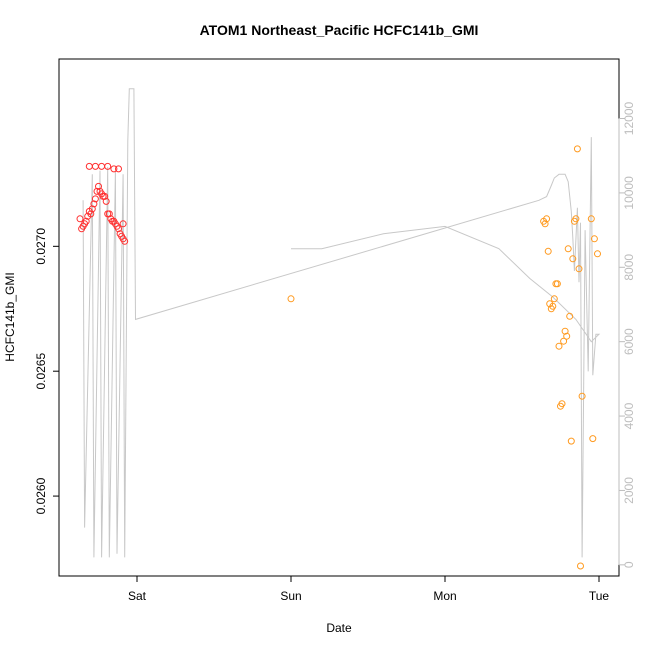 This screenshot has height=650, width=650. I want to click on y-tick-label-0.0260: 0.0260, so click(41, 495).